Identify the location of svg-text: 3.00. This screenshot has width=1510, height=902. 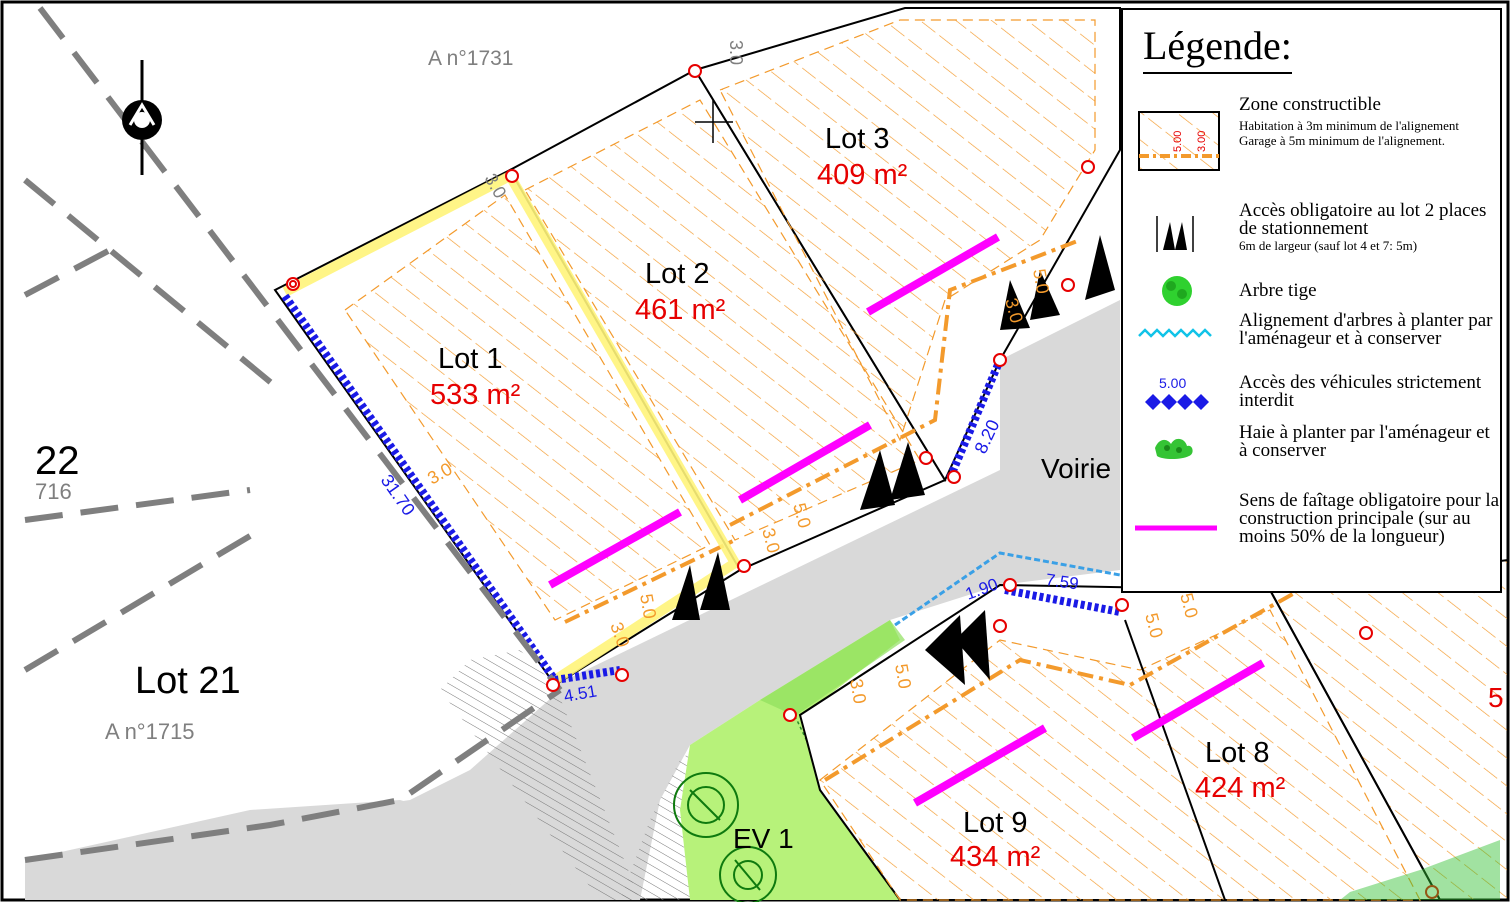
(1202, 141).